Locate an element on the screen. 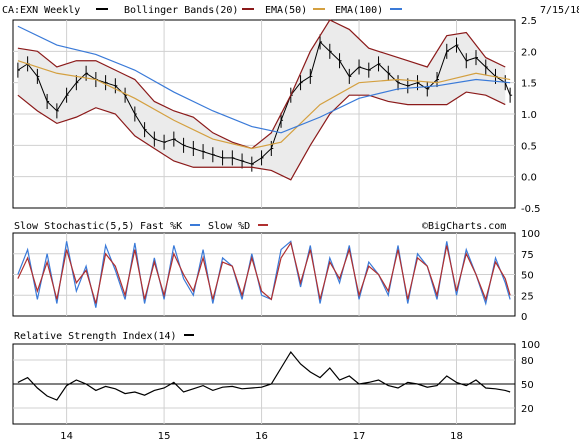 This screenshot has width=579, height=444. y-tick-label: 25 is located at coordinates (527, 296).